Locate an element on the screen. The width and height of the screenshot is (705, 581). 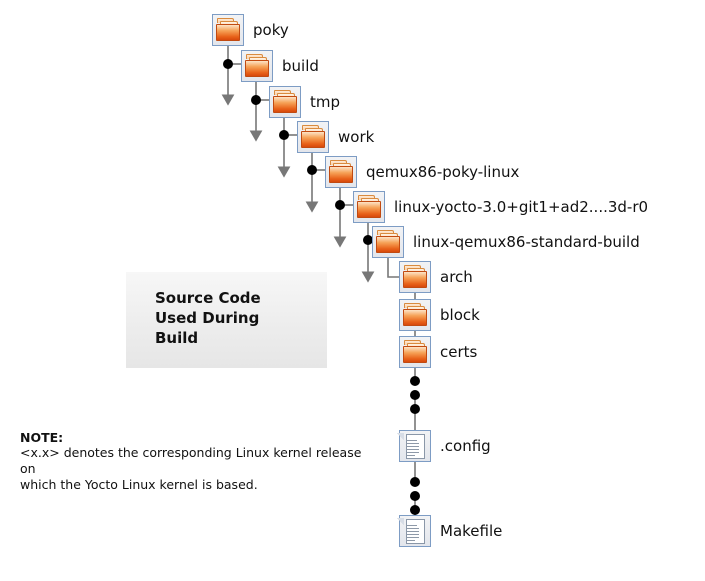
tree-node-block: block is located at coordinates (439, 315).